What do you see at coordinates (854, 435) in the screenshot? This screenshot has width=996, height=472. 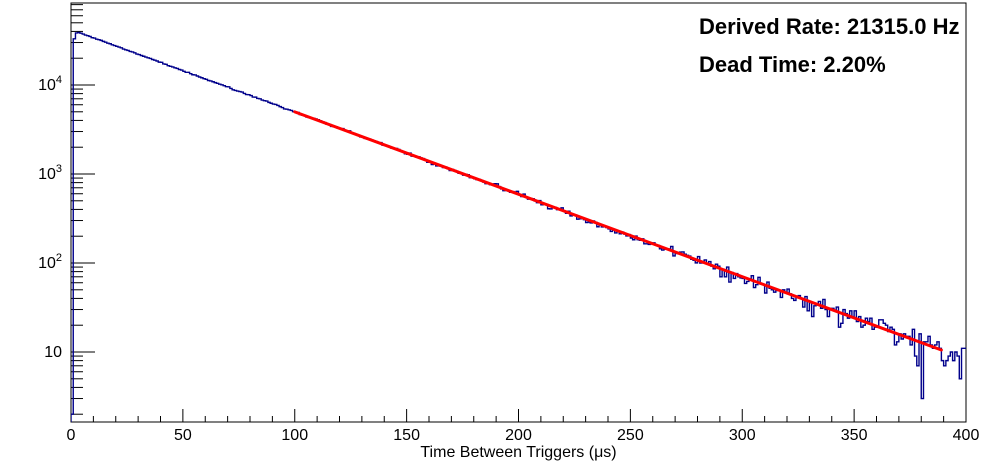 I see `x-tick-label: 350` at bounding box center [854, 435].